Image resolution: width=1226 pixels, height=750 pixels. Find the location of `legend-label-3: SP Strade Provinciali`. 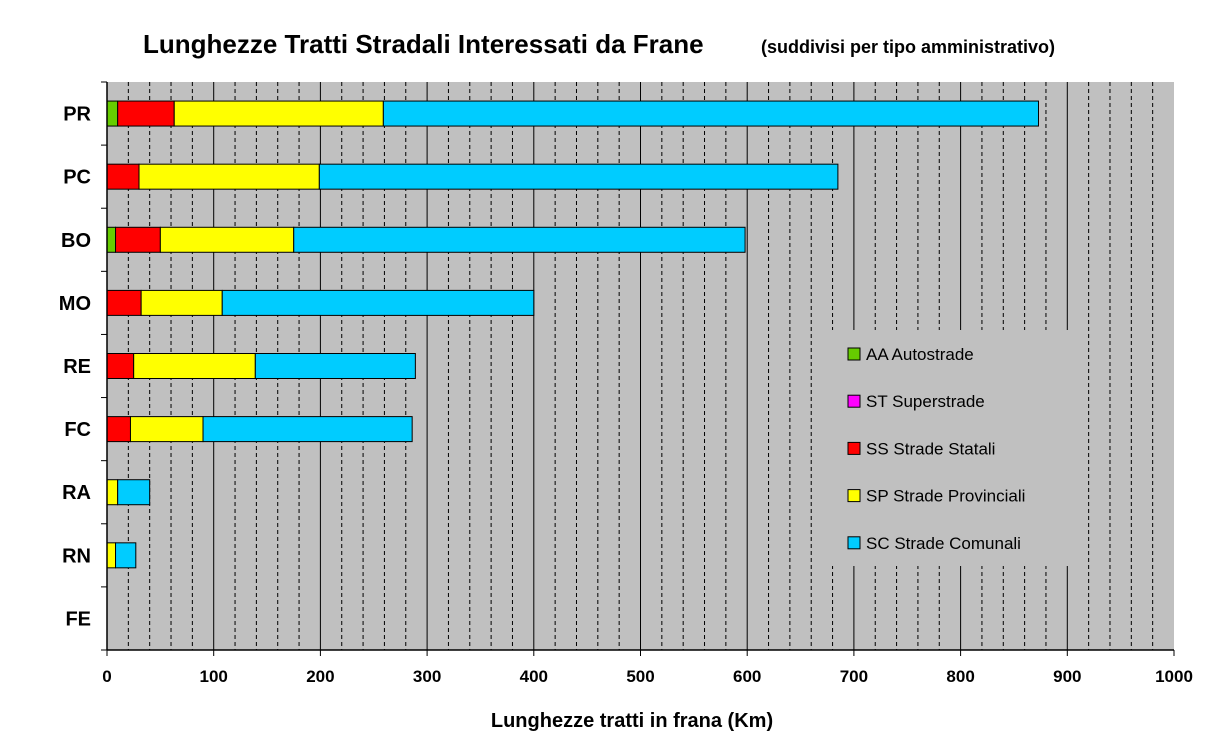

legend-label-3: SP Strade Provinciali is located at coordinates (945, 496).